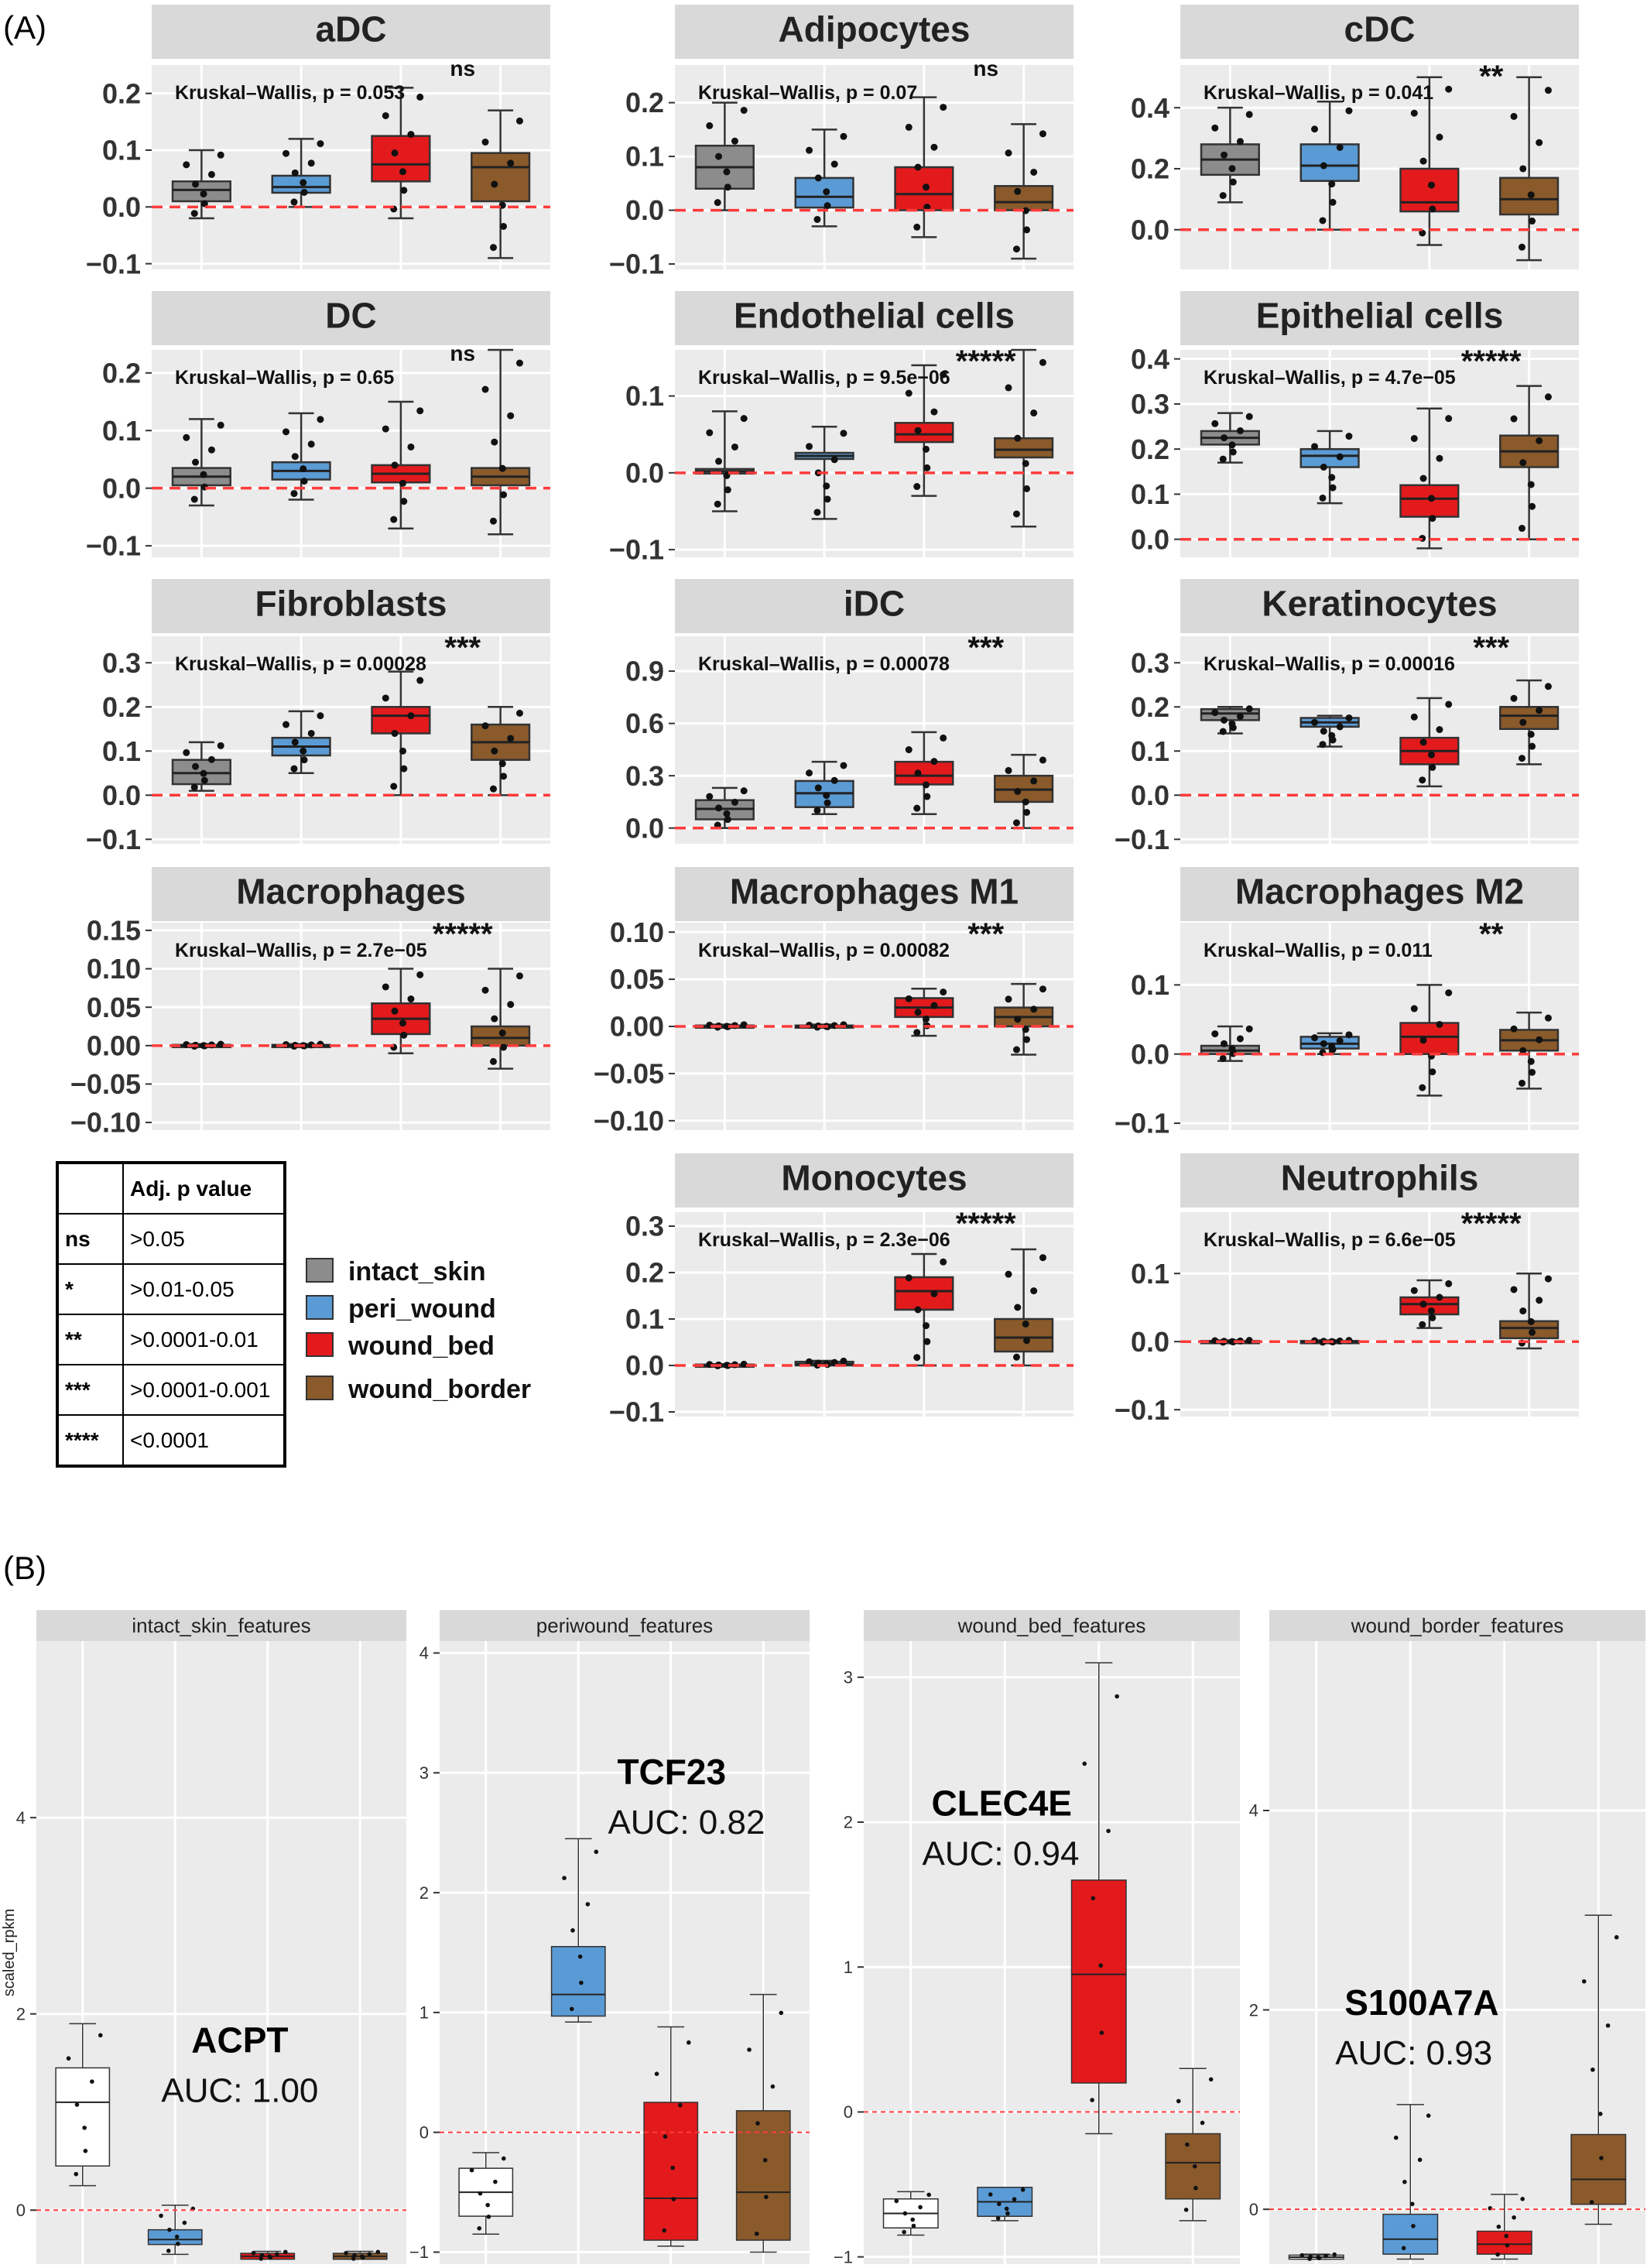  What do you see at coordinates (239, 2040) in the screenshot?
I see `gene-label: ACPT` at bounding box center [239, 2040].